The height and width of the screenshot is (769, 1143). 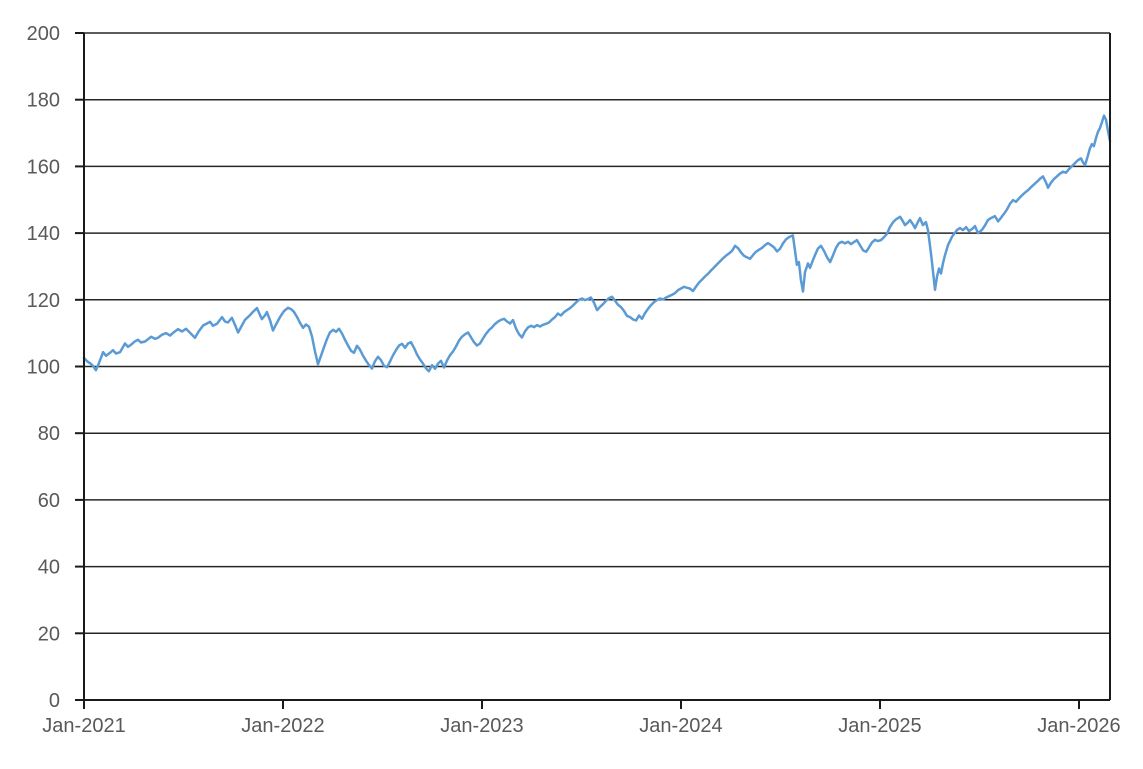 What do you see at coordinates (43, 368) in the screenshot?
I see `y-axis-tick-label: 100` at bounding box center [43, 368].